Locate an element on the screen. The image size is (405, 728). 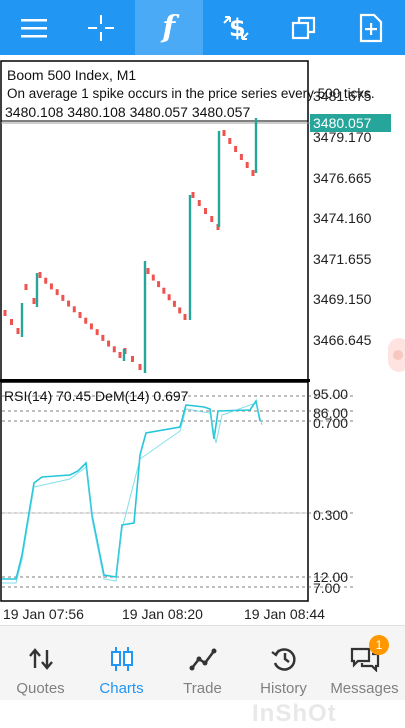
menu-icon is located at coordinates (34, 28).